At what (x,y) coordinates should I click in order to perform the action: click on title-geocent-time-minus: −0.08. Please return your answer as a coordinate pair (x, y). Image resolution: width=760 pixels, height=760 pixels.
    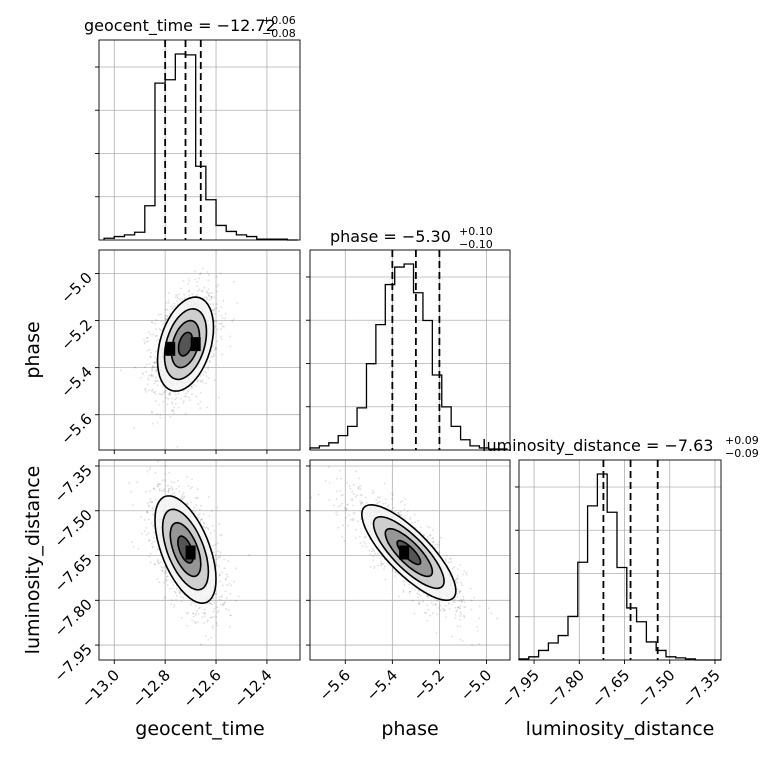
    Looking at the image, I should click on (279, 33).